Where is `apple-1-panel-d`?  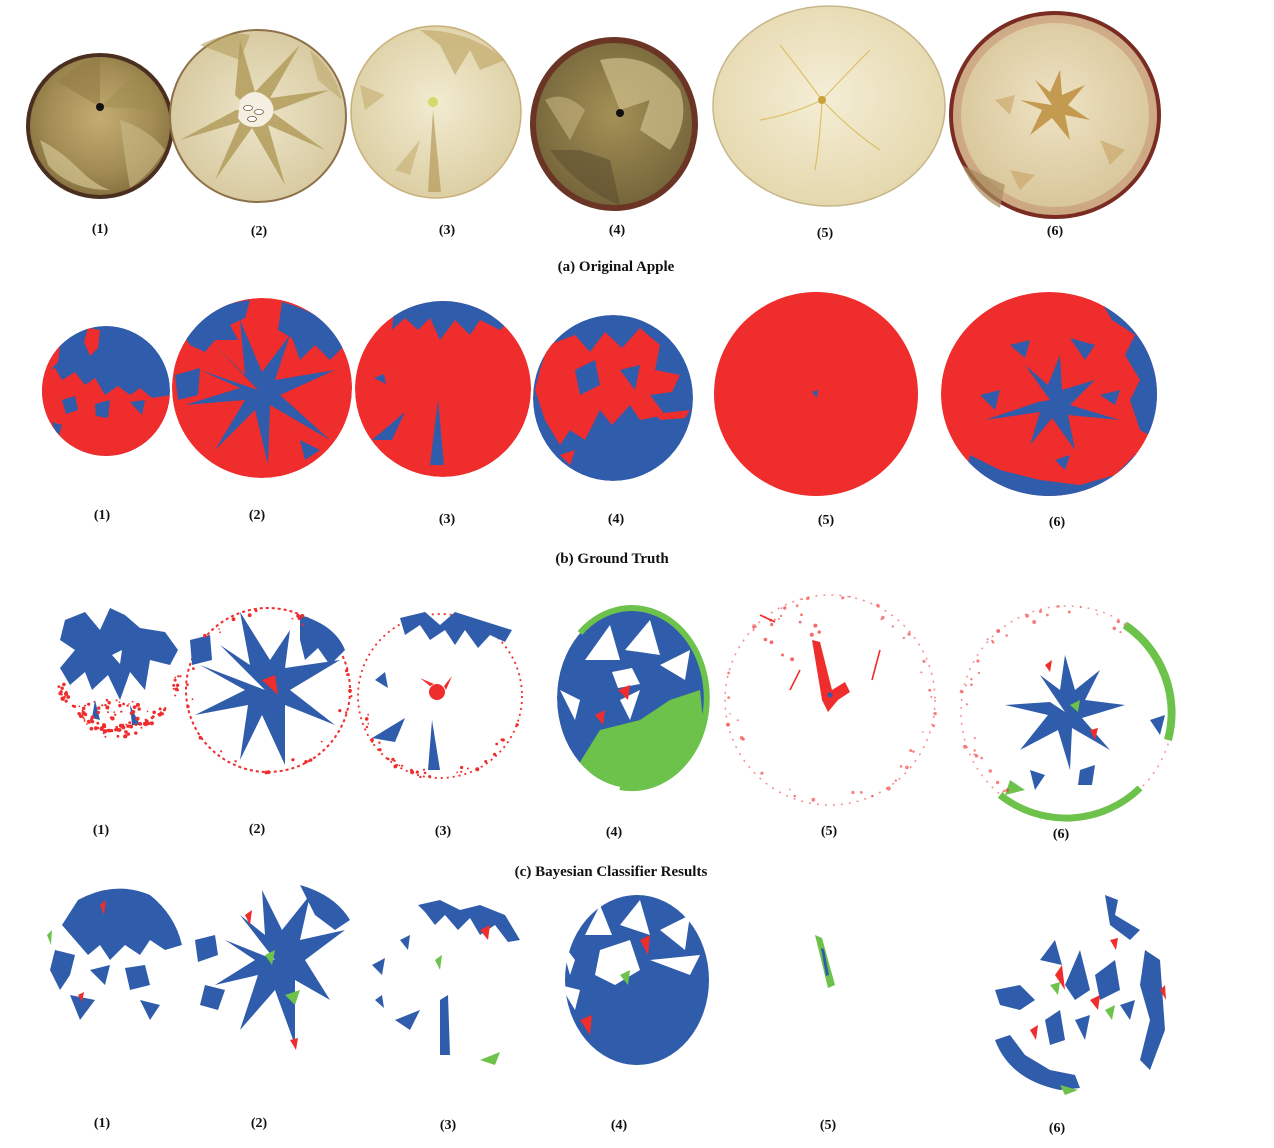
apple-1-panel-d is located at coordinates (114, 954).